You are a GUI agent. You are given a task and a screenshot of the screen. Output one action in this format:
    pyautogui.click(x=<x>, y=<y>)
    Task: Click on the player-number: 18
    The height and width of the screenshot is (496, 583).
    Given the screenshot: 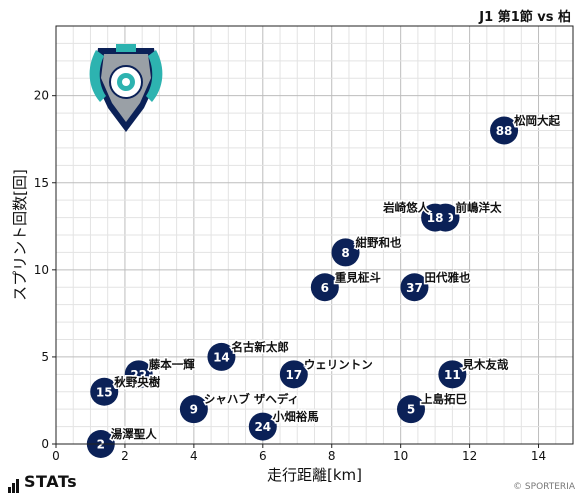 What is the action you would take?
    pyautogui.click(x=435, y=218)
    